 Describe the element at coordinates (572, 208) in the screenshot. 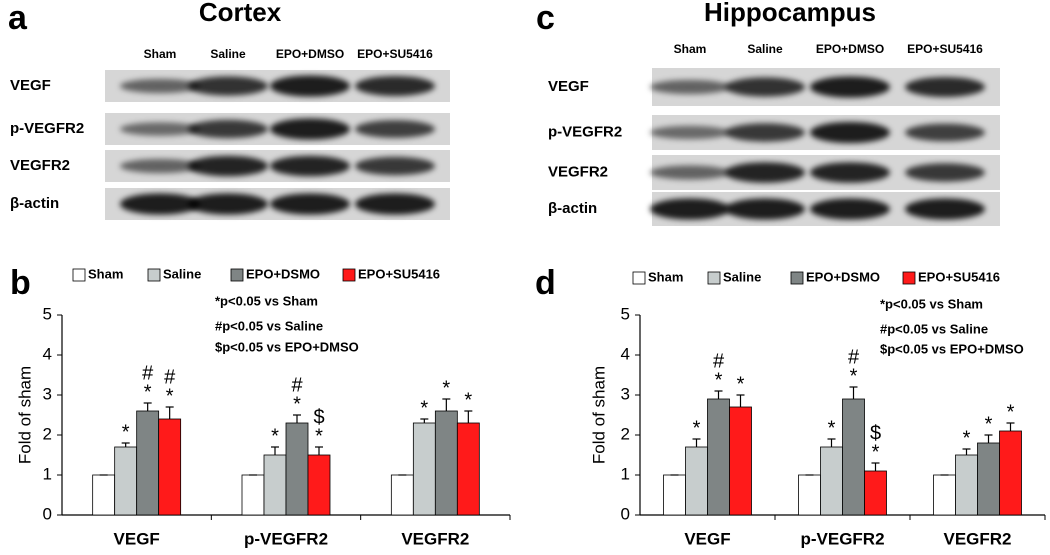

I see `band-label: β-actin` at that location.